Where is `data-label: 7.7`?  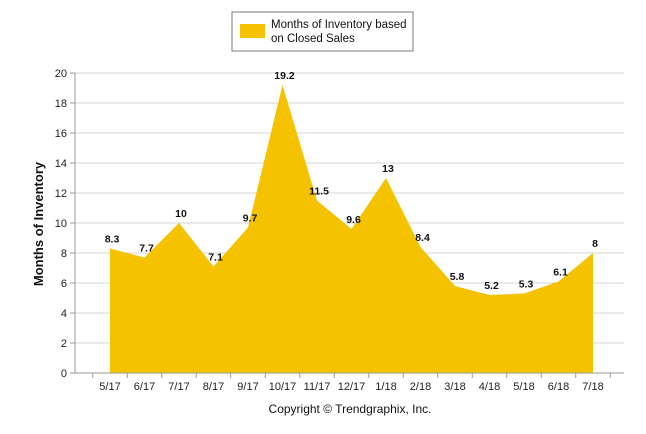
data-label: 7.7 is located at coordinates (146, 249).